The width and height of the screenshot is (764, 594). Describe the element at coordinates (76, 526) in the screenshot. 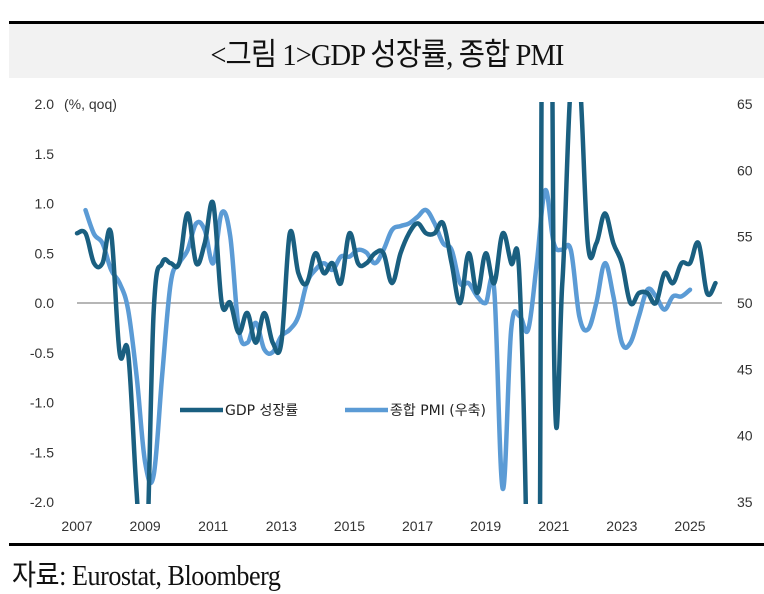

I see `x-tick-label: 2007` at that location.